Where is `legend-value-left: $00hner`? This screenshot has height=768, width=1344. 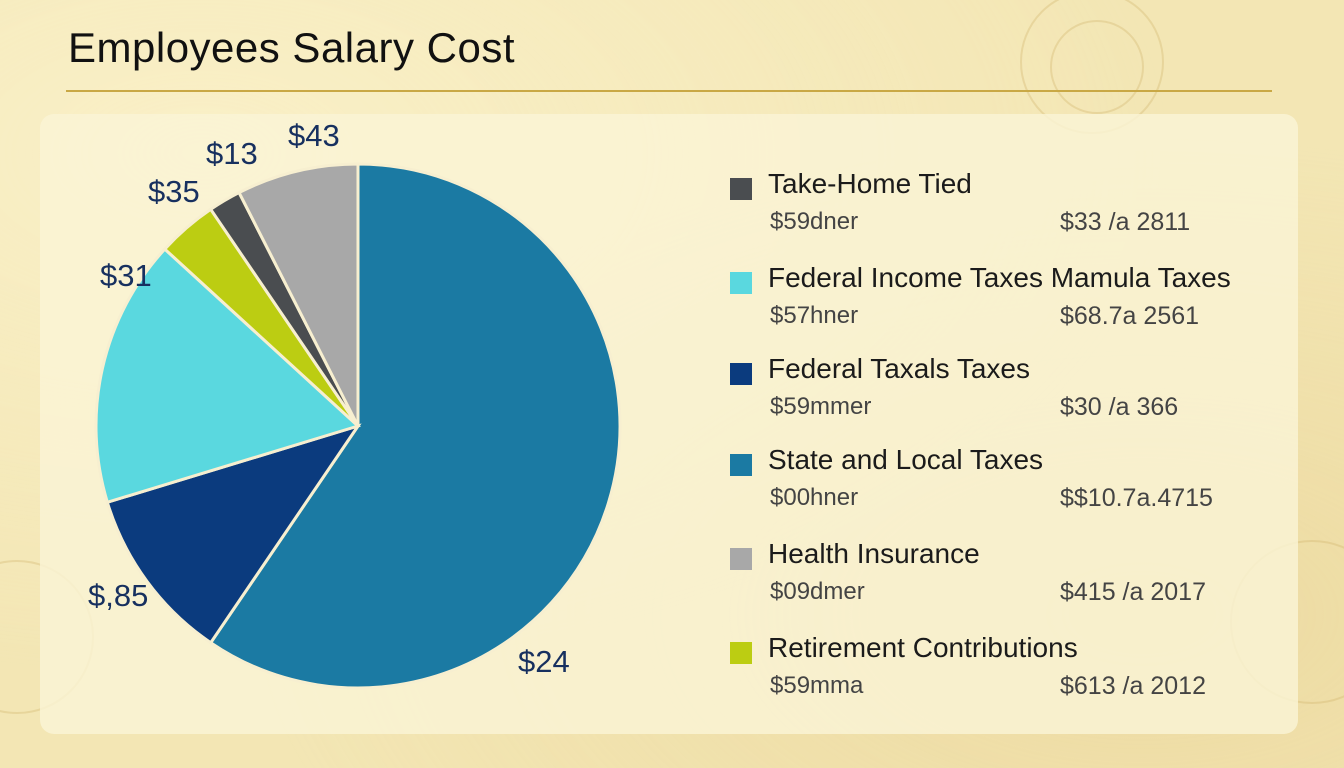 legend-value-left: $00hner is located at coordinates (814, 497).